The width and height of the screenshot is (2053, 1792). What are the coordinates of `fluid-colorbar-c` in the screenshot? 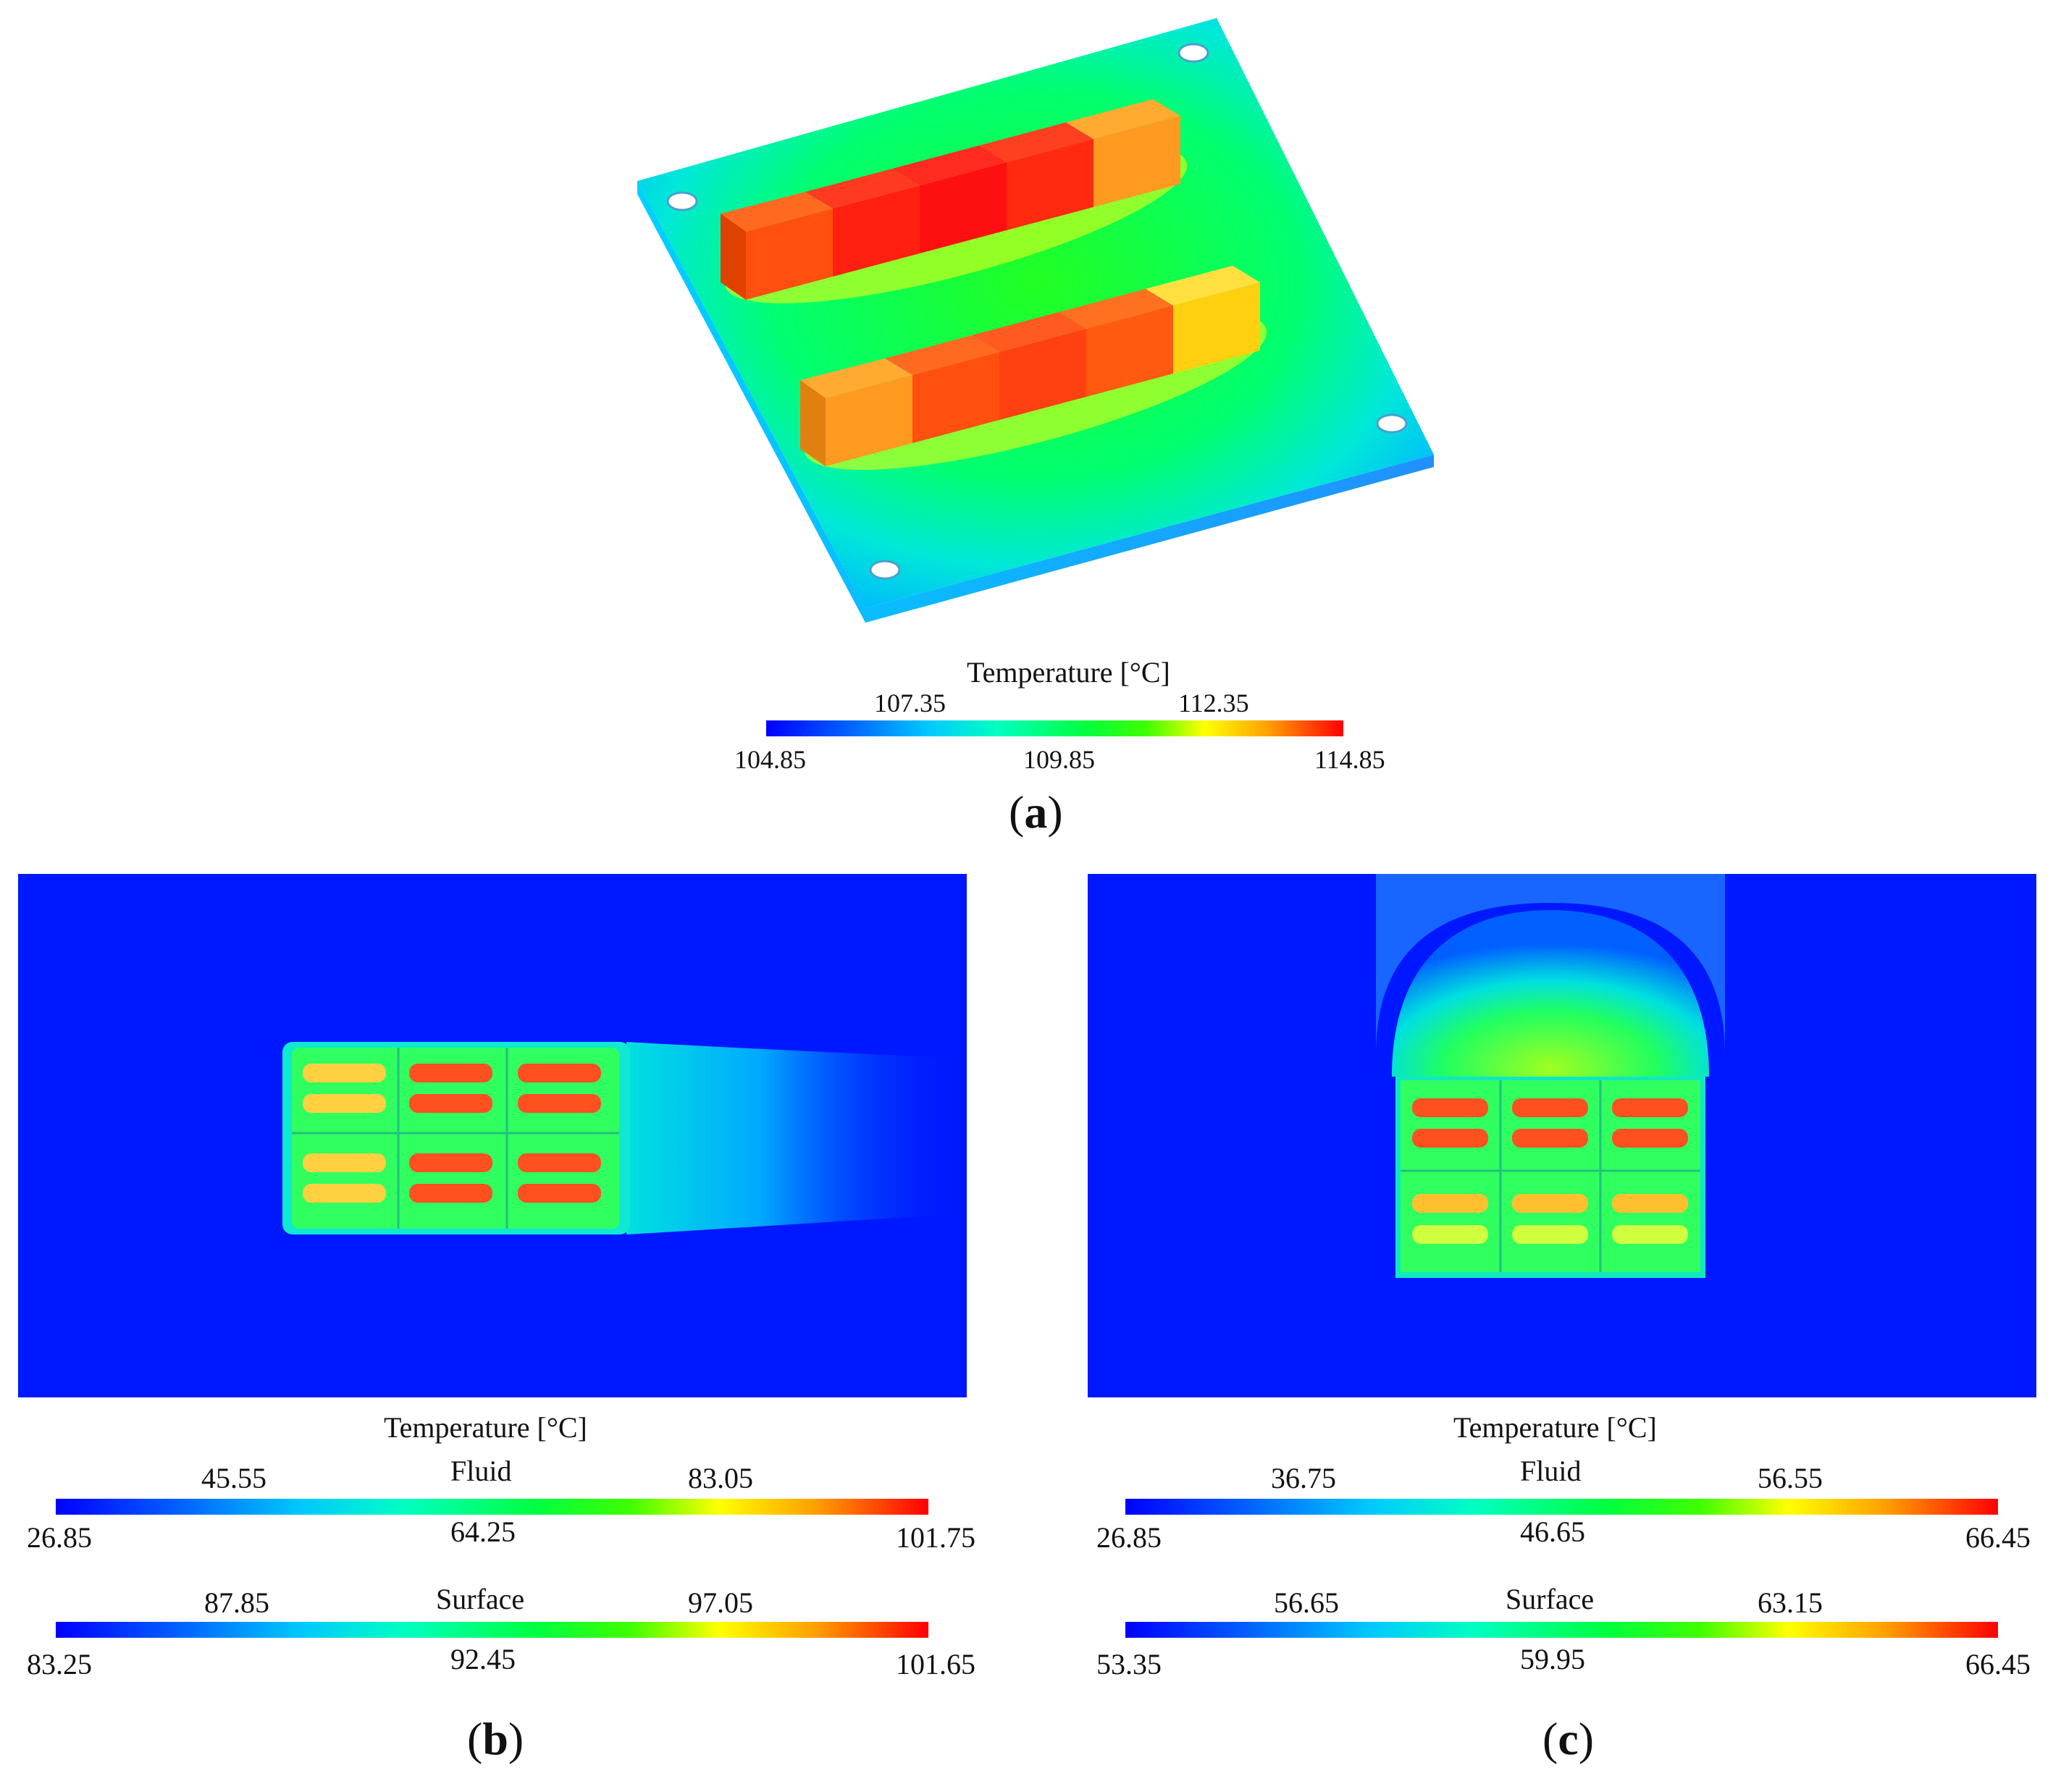 It's located at (1561, 1507).